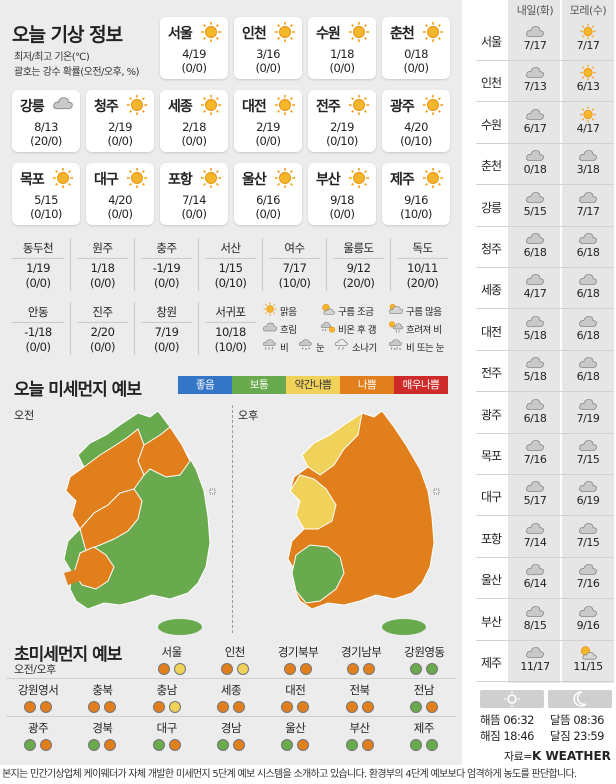  What do you see at coordinates (348, 328) in the screenshot?
I see `legend-item: 비온 후 갬` at bounding box center [348, 328].